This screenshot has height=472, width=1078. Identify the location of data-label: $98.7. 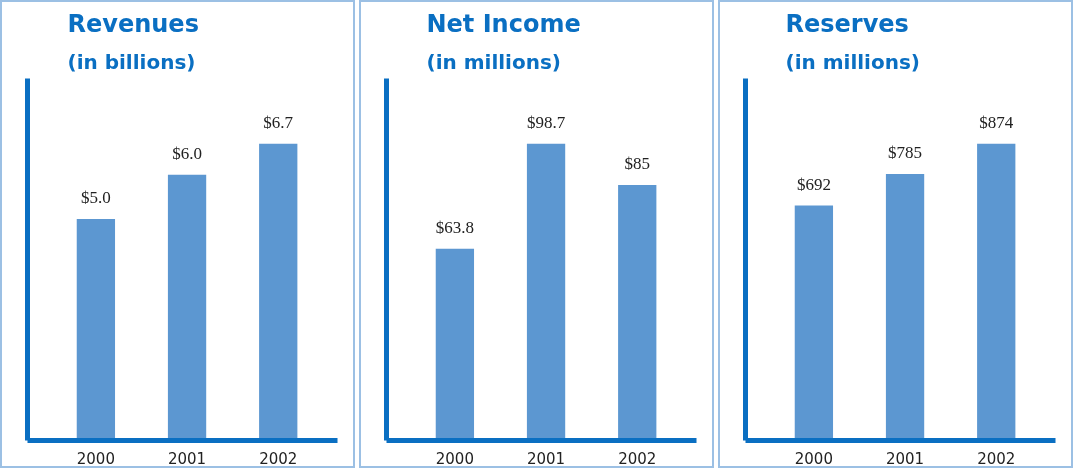
(546, 122).